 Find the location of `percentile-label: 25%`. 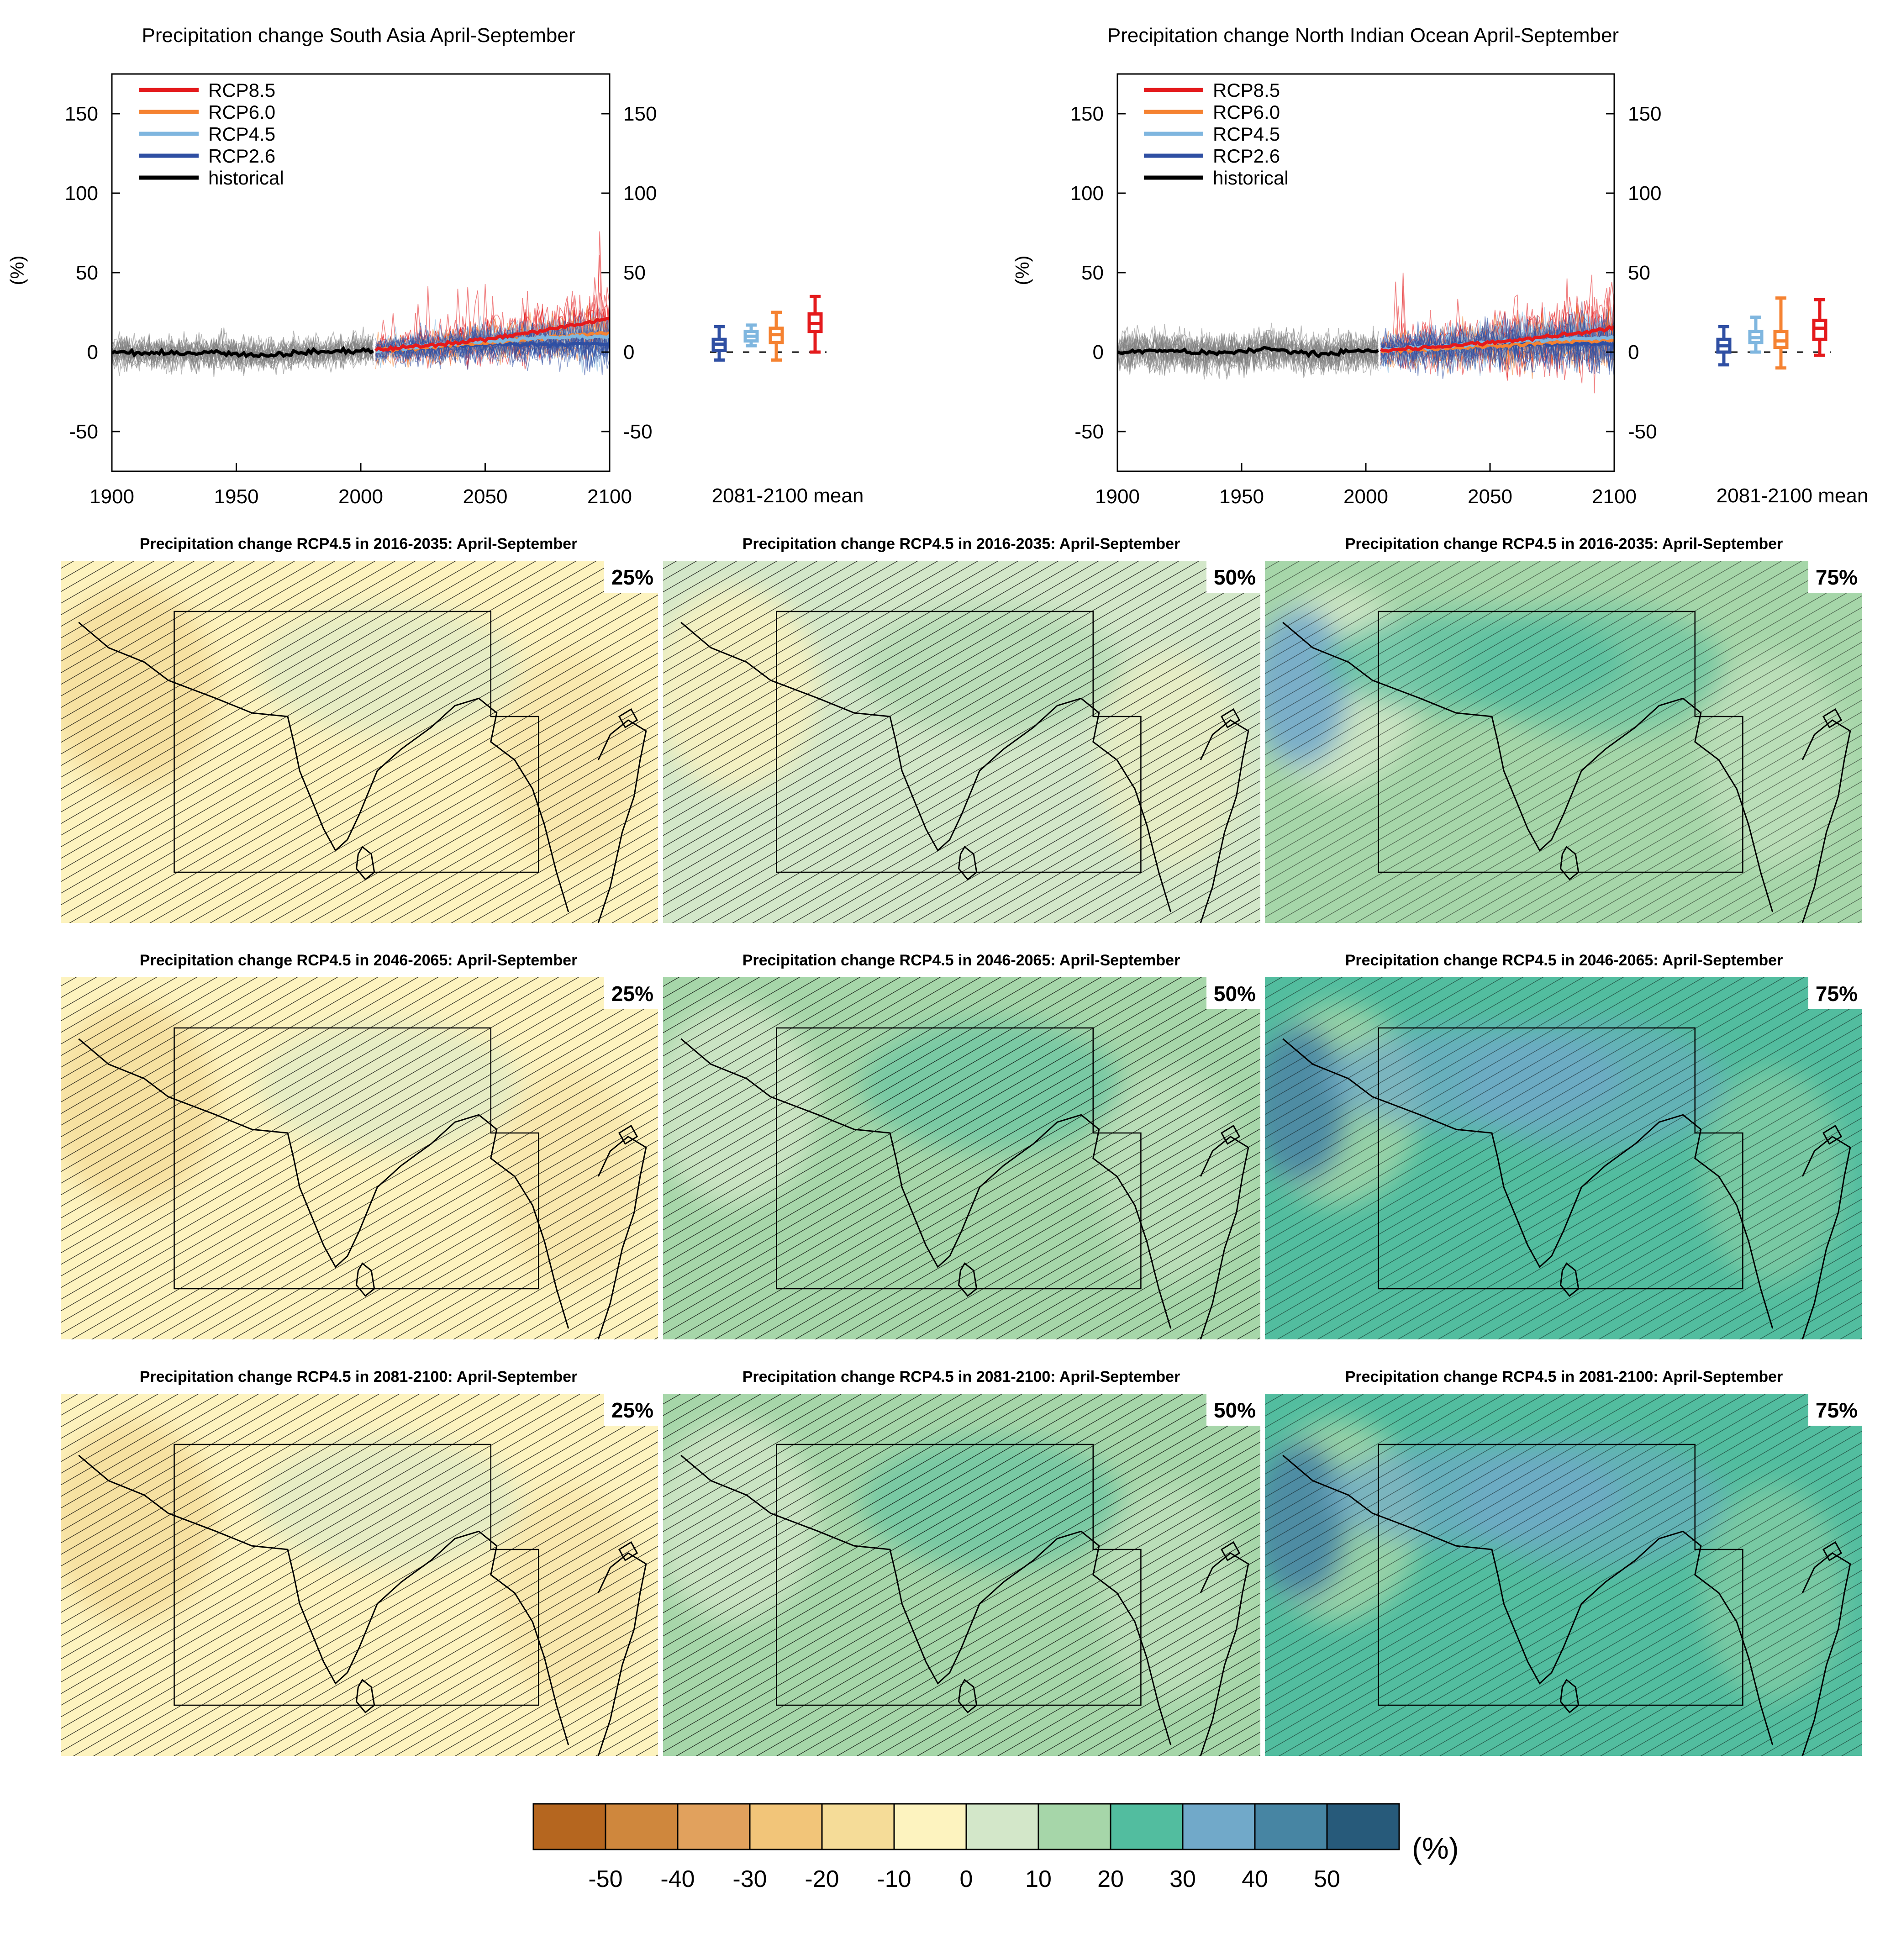

percentile-label: 25% is located at coordinates (632, 1410).